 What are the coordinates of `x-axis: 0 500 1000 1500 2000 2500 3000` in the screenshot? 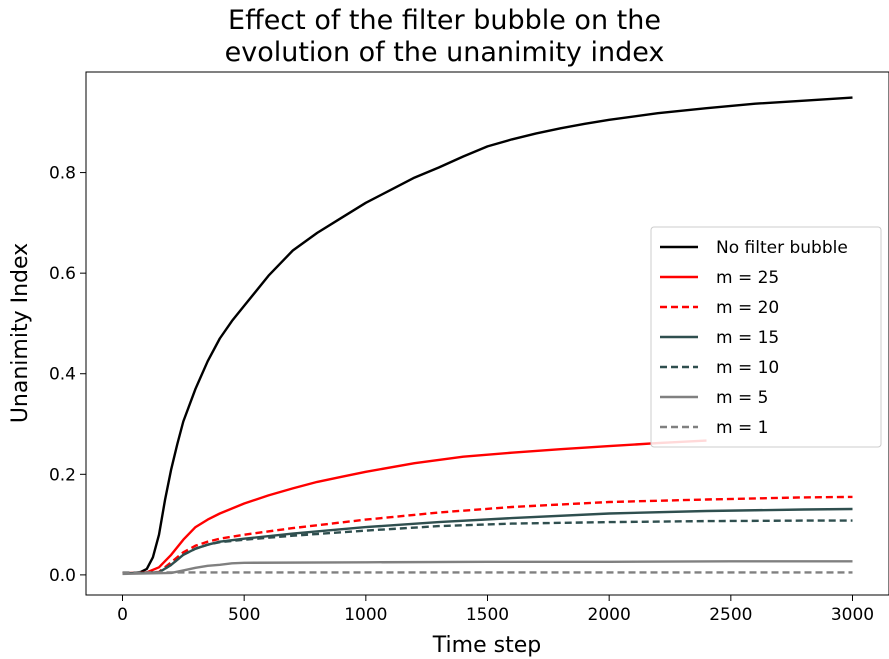 It's located at (495, 610).